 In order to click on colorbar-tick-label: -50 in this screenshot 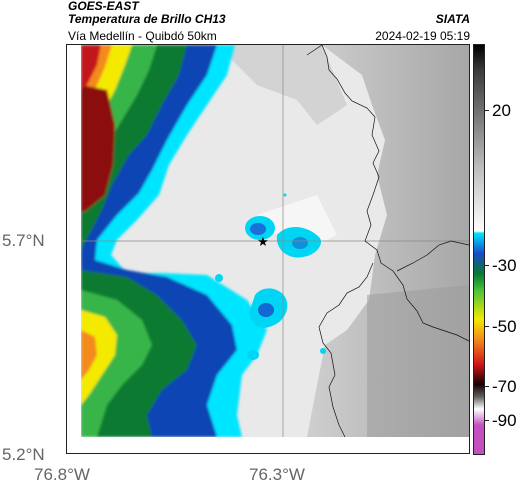, I will do `click(504, 326)`.